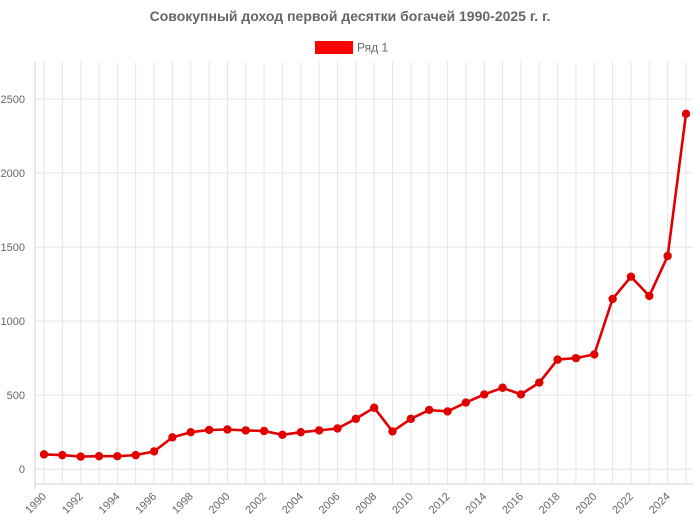 This screenshot has width=700, height=523. What do you see at coordinates (16, 396) in the screenshot?
I see `y-tick-label: 500` at bounding box center [16, 396].